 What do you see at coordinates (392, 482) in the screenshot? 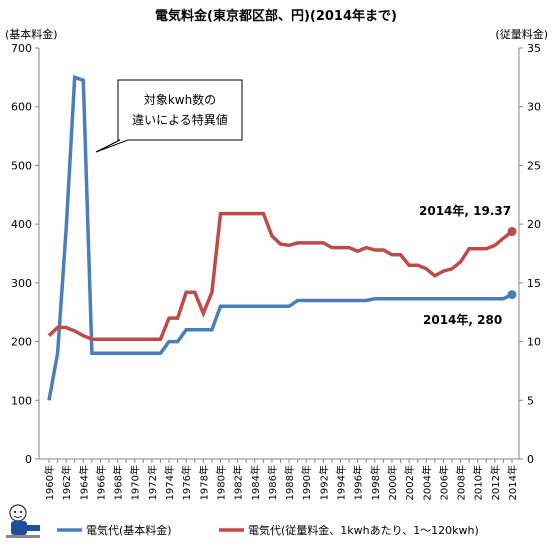
I see `x-tick-label-20: 2000年` at bounding box center [392, 482].